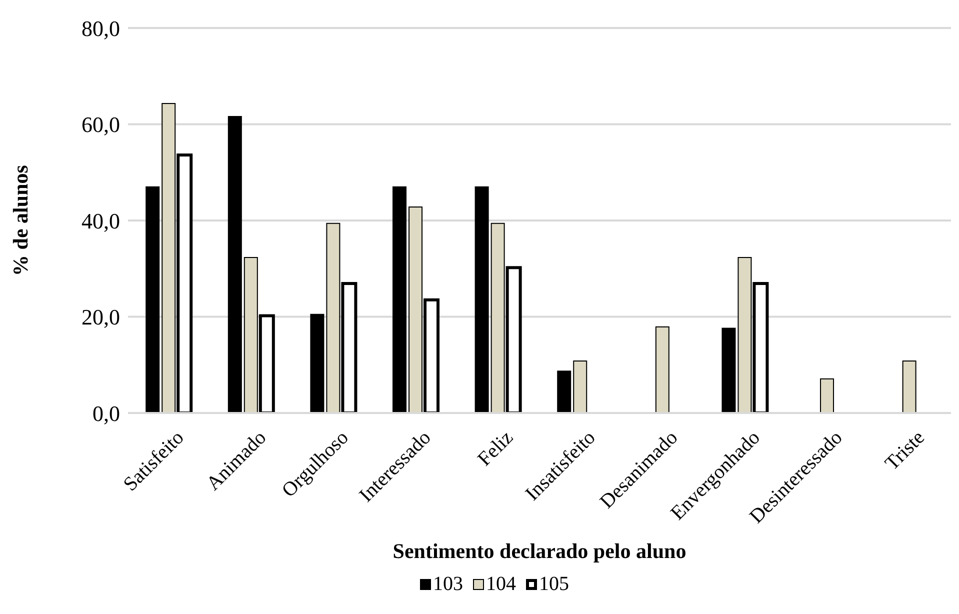  I want to click on y-tick-label: 0,0, so click(106, 413).